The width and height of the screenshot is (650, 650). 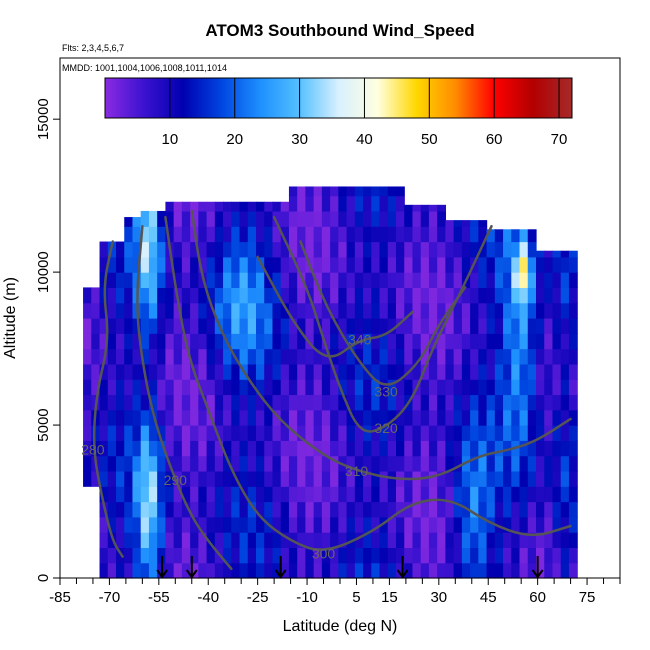 I want to click on contour-label: 310, so click(x=357, y=471).